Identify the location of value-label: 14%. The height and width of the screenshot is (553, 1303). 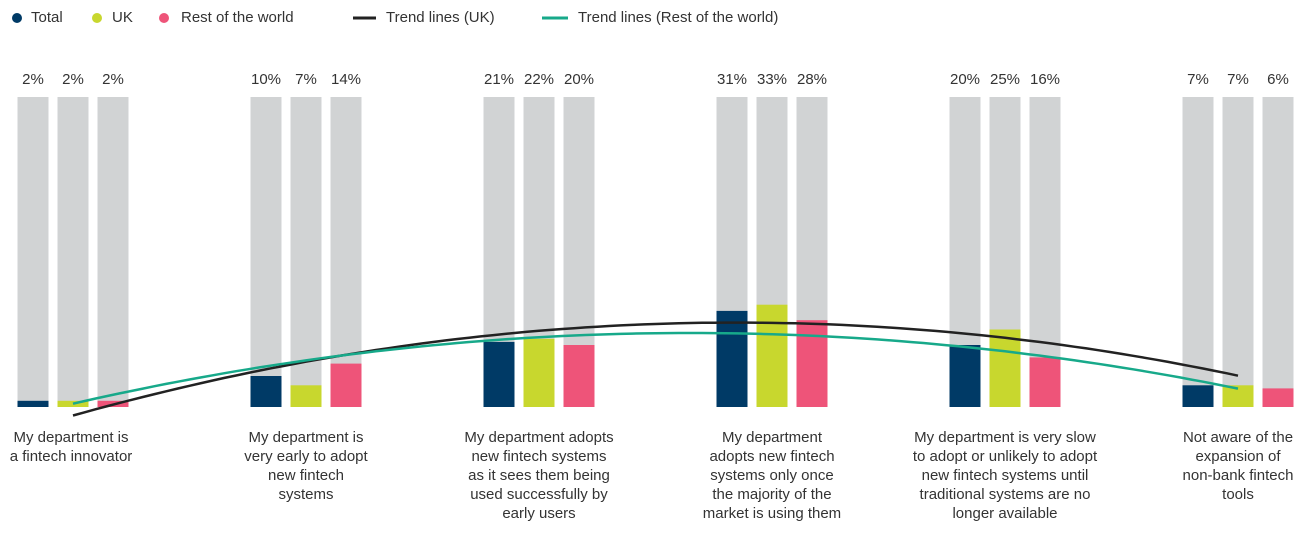
(346, 79).